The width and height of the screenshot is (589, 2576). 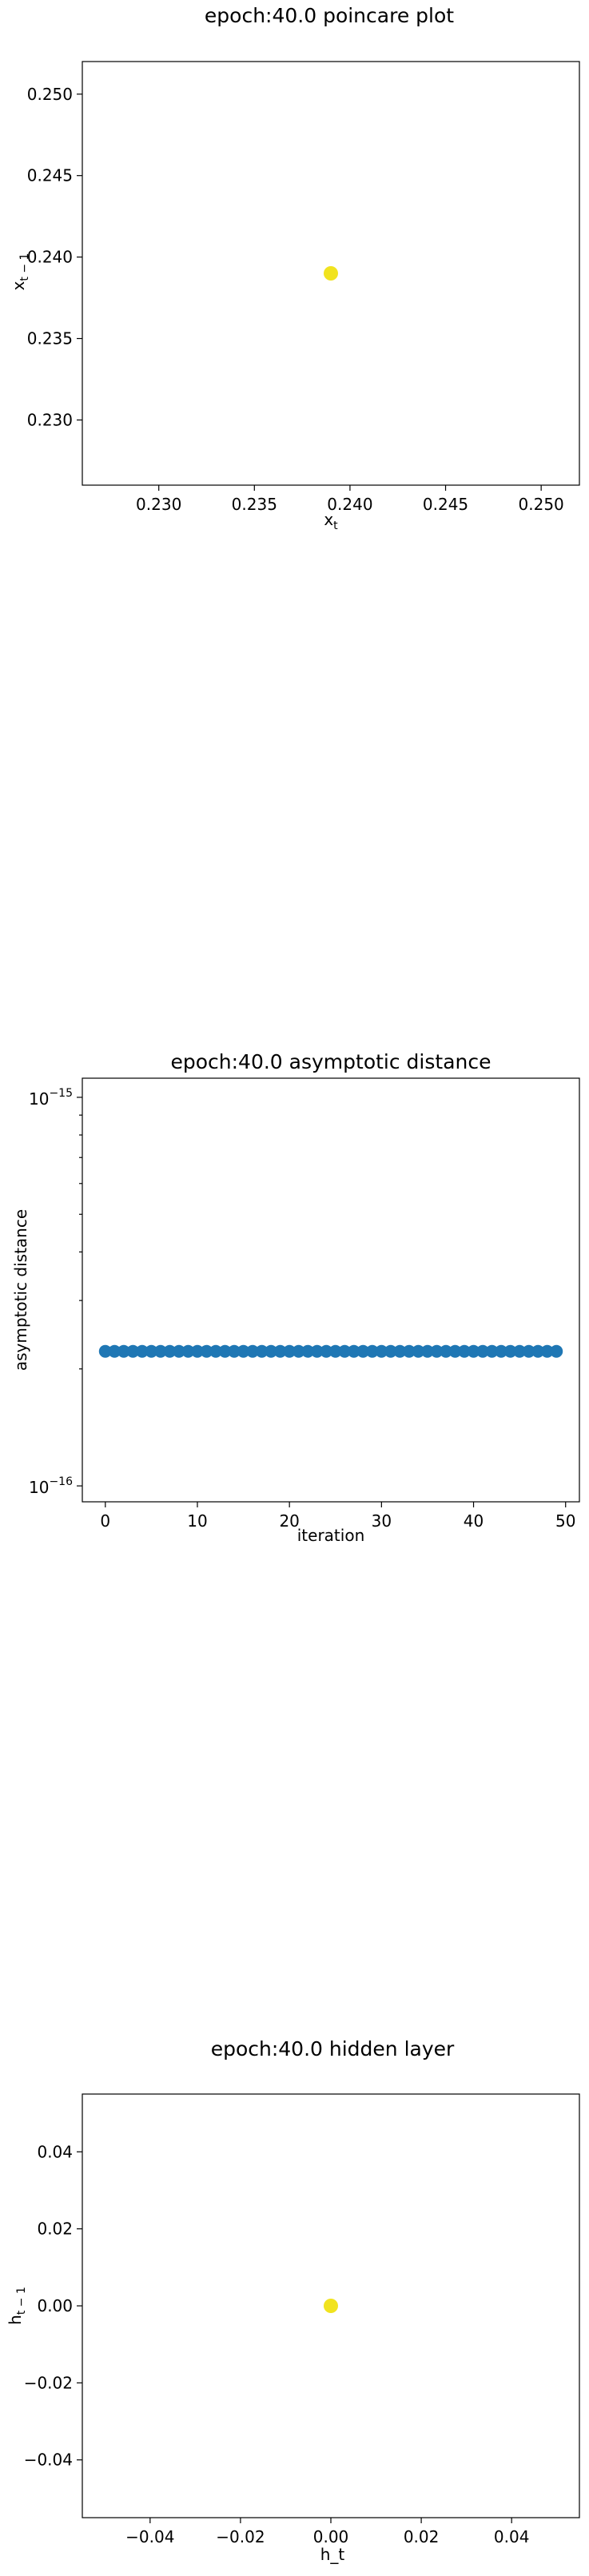 I want to click on asymptotic-y-ticks: 10−16 10−15, so click(x=56, y=1292).